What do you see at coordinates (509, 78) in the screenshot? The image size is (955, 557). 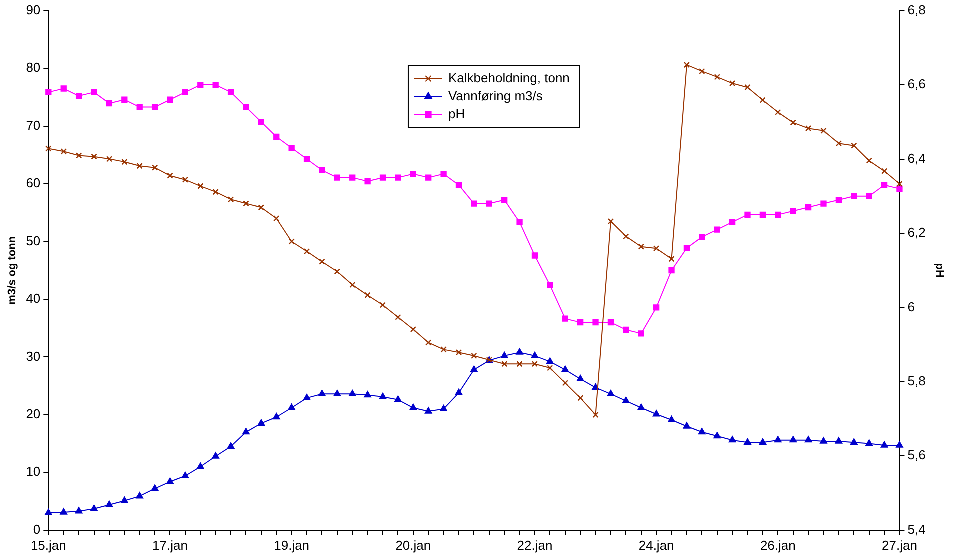 I see `legend-label: Kalkbeholdning, tonn` at bounding box center [509, 78].